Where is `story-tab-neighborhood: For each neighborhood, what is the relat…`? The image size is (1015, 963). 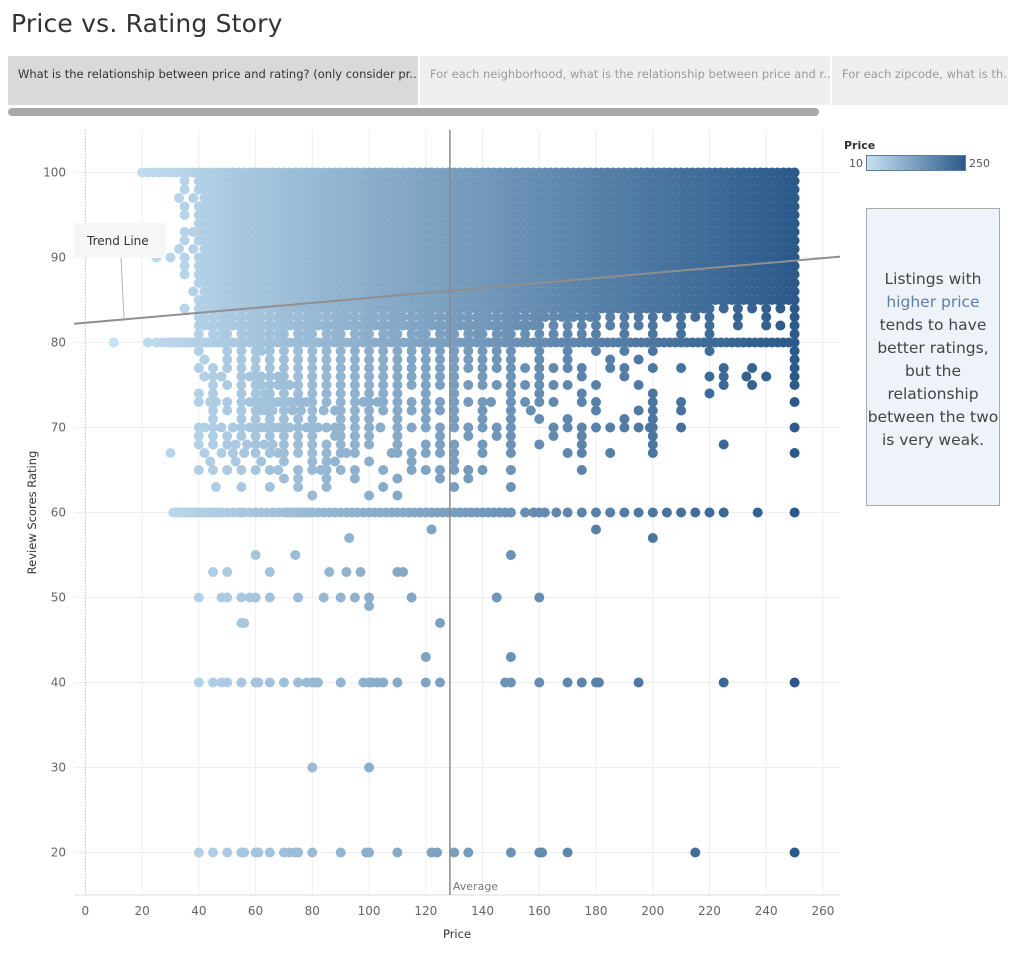
story-tab-neighborhood: For each neighborhood, what is the relat… is located at coordinates (625, 80).